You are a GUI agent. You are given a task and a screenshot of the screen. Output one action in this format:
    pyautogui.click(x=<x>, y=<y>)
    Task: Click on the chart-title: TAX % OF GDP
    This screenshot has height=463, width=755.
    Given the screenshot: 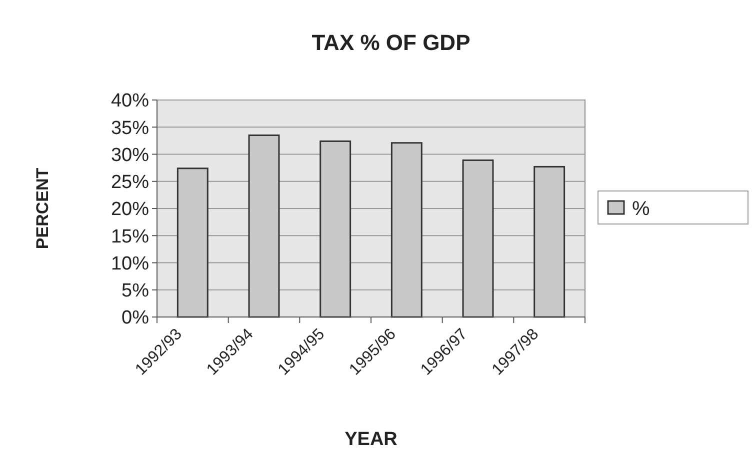 What is the action you would take?
    pyautogui.click(x=391, y=42)
    